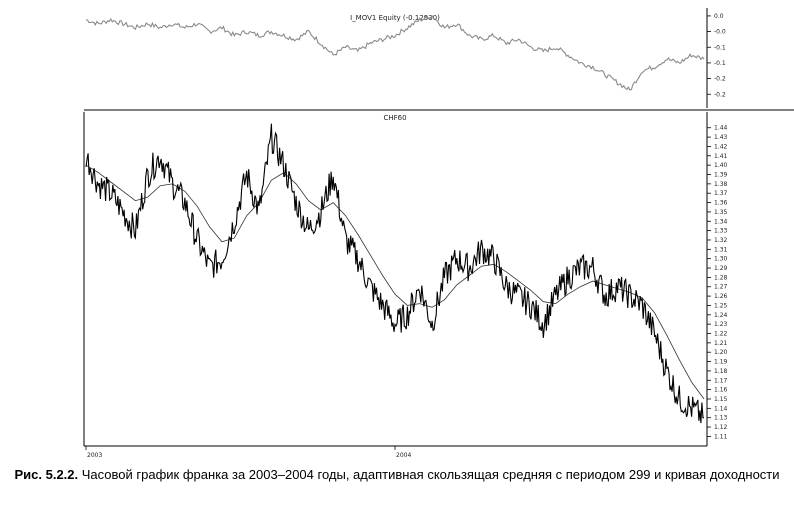  Describe the element at coordinates (721, 221) in the screenshot. I see `price-y-tick-label: 1.34` at that location.